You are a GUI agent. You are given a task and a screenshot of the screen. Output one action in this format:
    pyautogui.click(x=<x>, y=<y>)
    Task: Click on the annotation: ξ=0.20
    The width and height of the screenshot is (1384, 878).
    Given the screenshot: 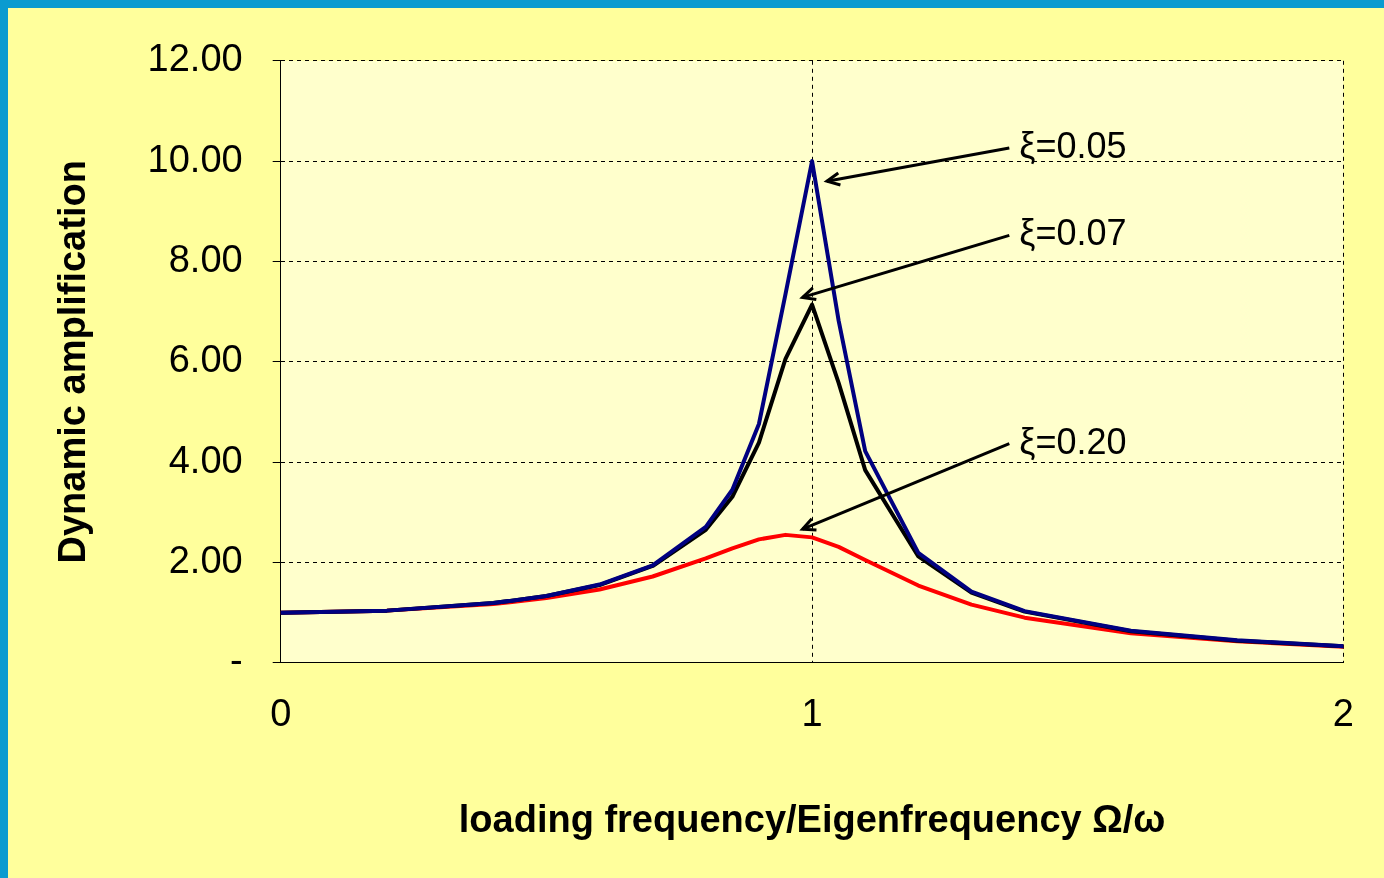 What is the action you would take?
    pyautogui.click(x=1073, y=441)
    